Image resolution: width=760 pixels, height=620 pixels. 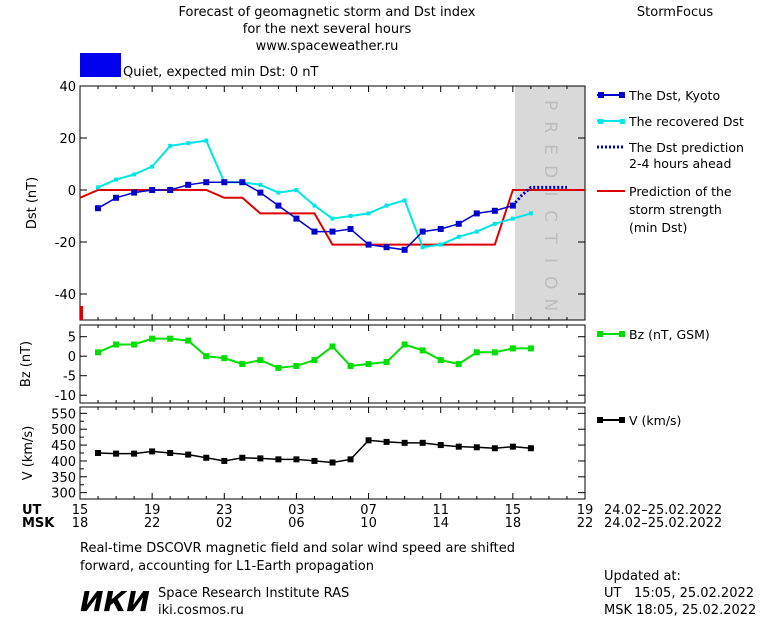 What do you see at coordinates (72, 191) in the screenshot?
I see `dst-y-tick-label: 0` at bounding box center [72, 191].